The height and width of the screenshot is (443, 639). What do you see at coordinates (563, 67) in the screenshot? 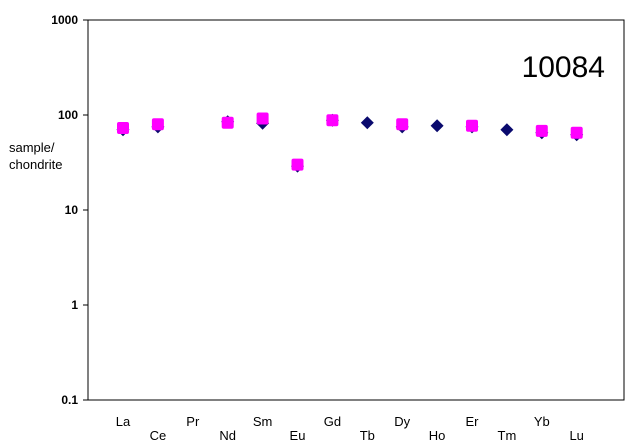
I see `sample-label: 10084` at bounding box center [563, 67].